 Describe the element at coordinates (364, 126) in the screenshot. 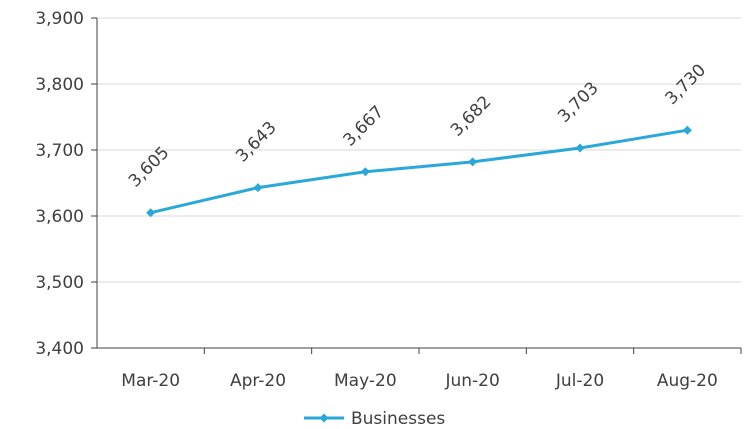

I see `data-label: 3,667` at that location.